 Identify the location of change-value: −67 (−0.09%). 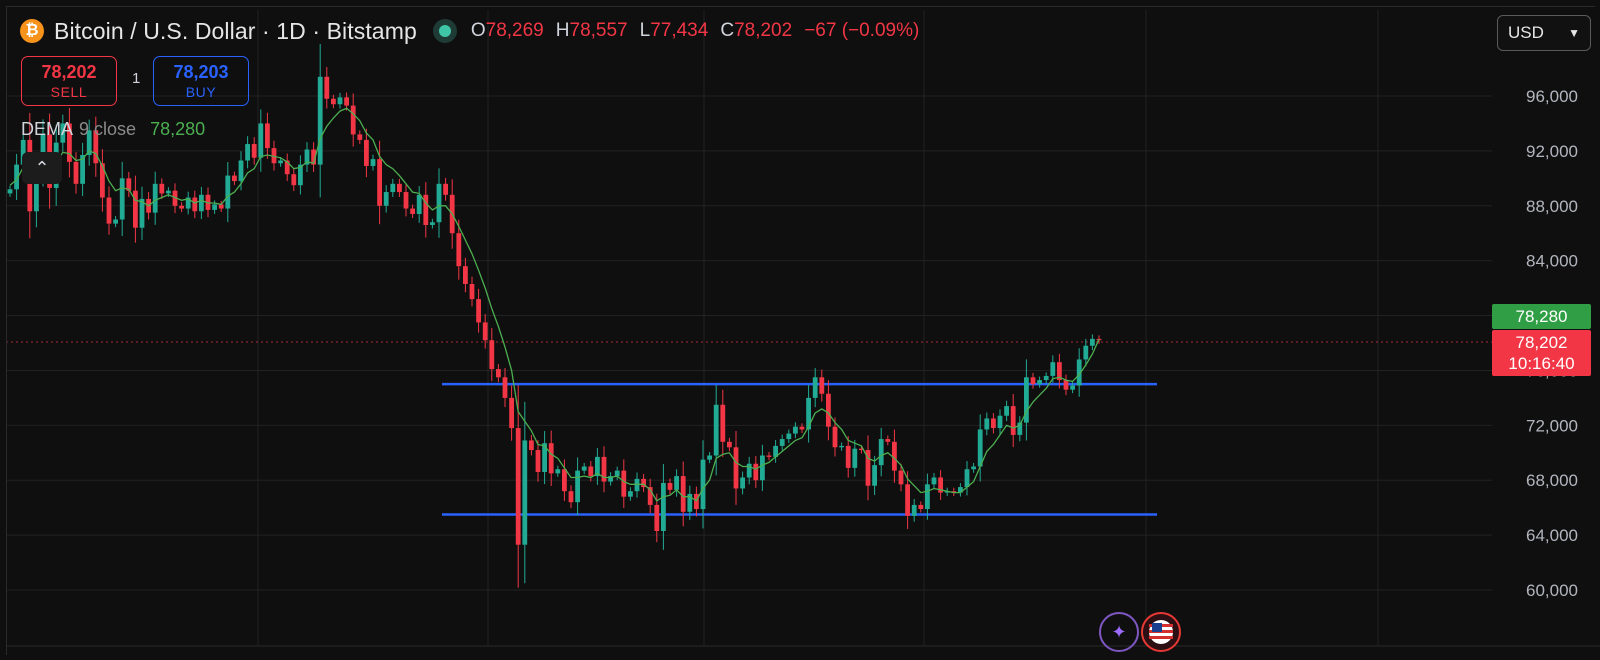
(862, 30).